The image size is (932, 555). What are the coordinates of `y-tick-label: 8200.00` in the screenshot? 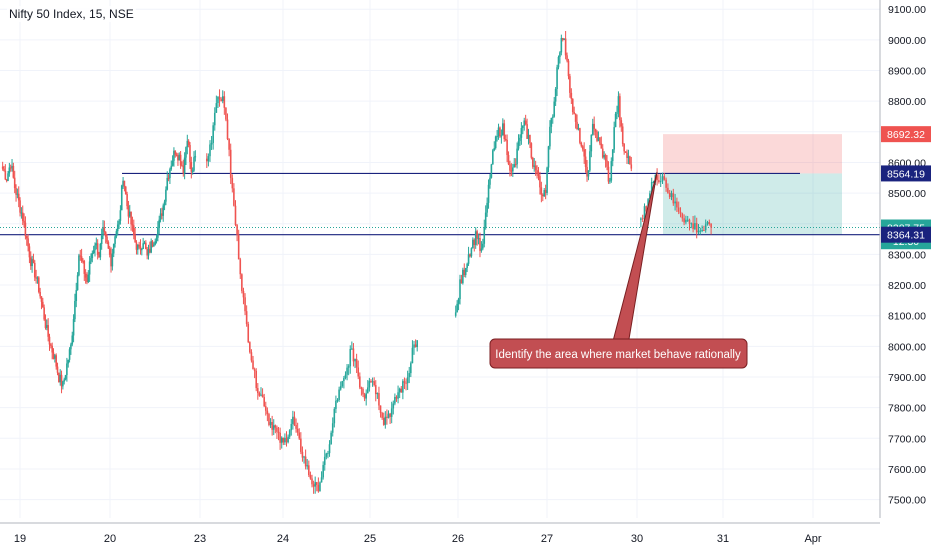 It's located at (907, 286).